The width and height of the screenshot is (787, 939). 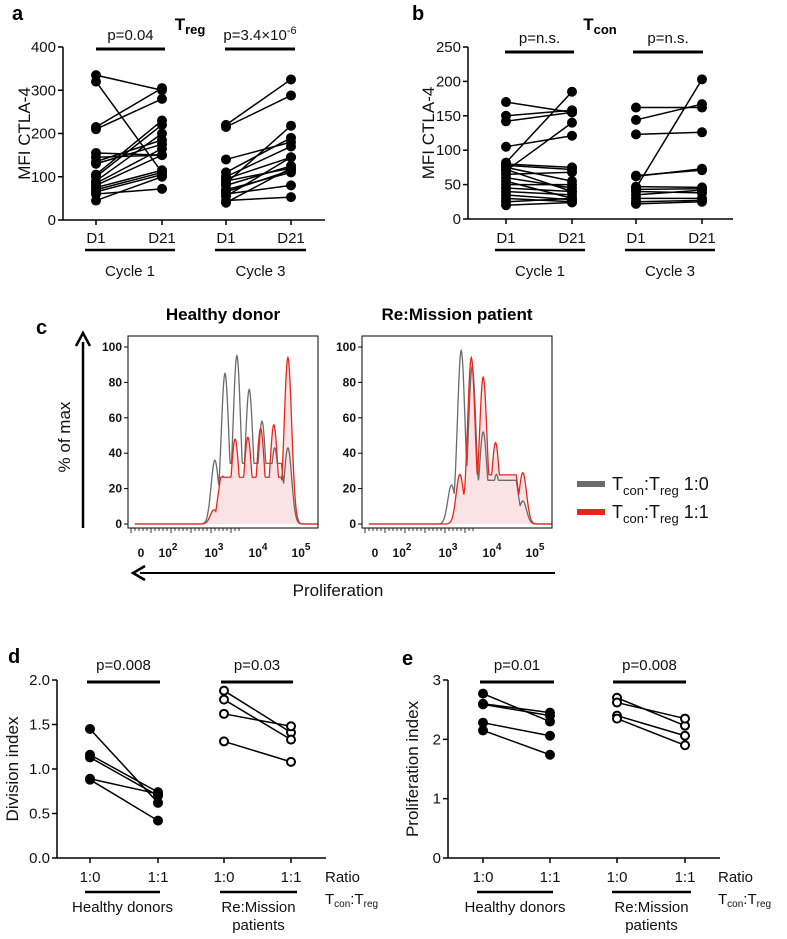 I want to click on group-label: Cycle 3, so click(x=260, y=271).